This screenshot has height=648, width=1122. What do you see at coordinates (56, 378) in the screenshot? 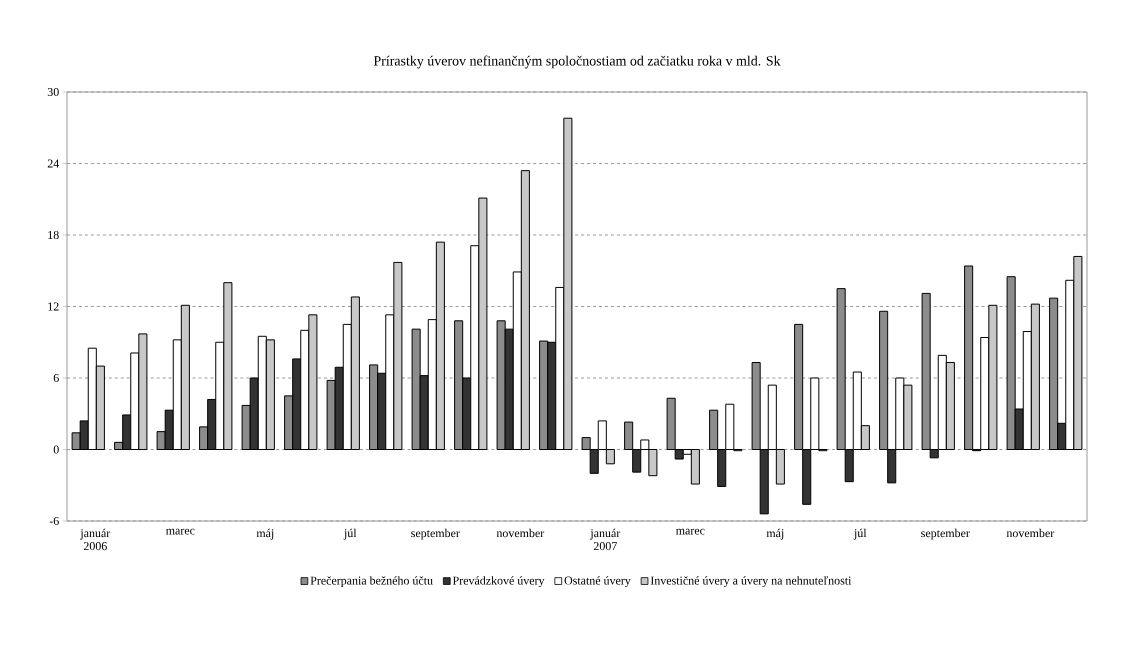
I see `y-tick-label: 6` at bounding box center [56, 378].